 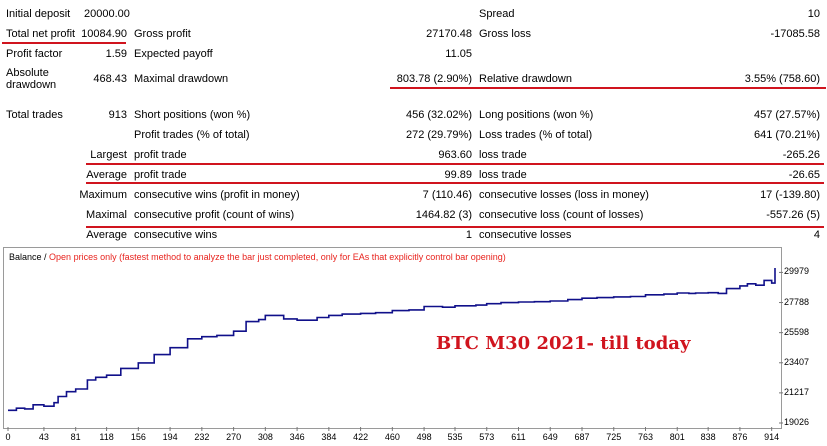 What do you see at coordinates (38, 14) in the screenshot?
I see `initial-deposit-label: Initial deposit` at bounding box center [38, 14].